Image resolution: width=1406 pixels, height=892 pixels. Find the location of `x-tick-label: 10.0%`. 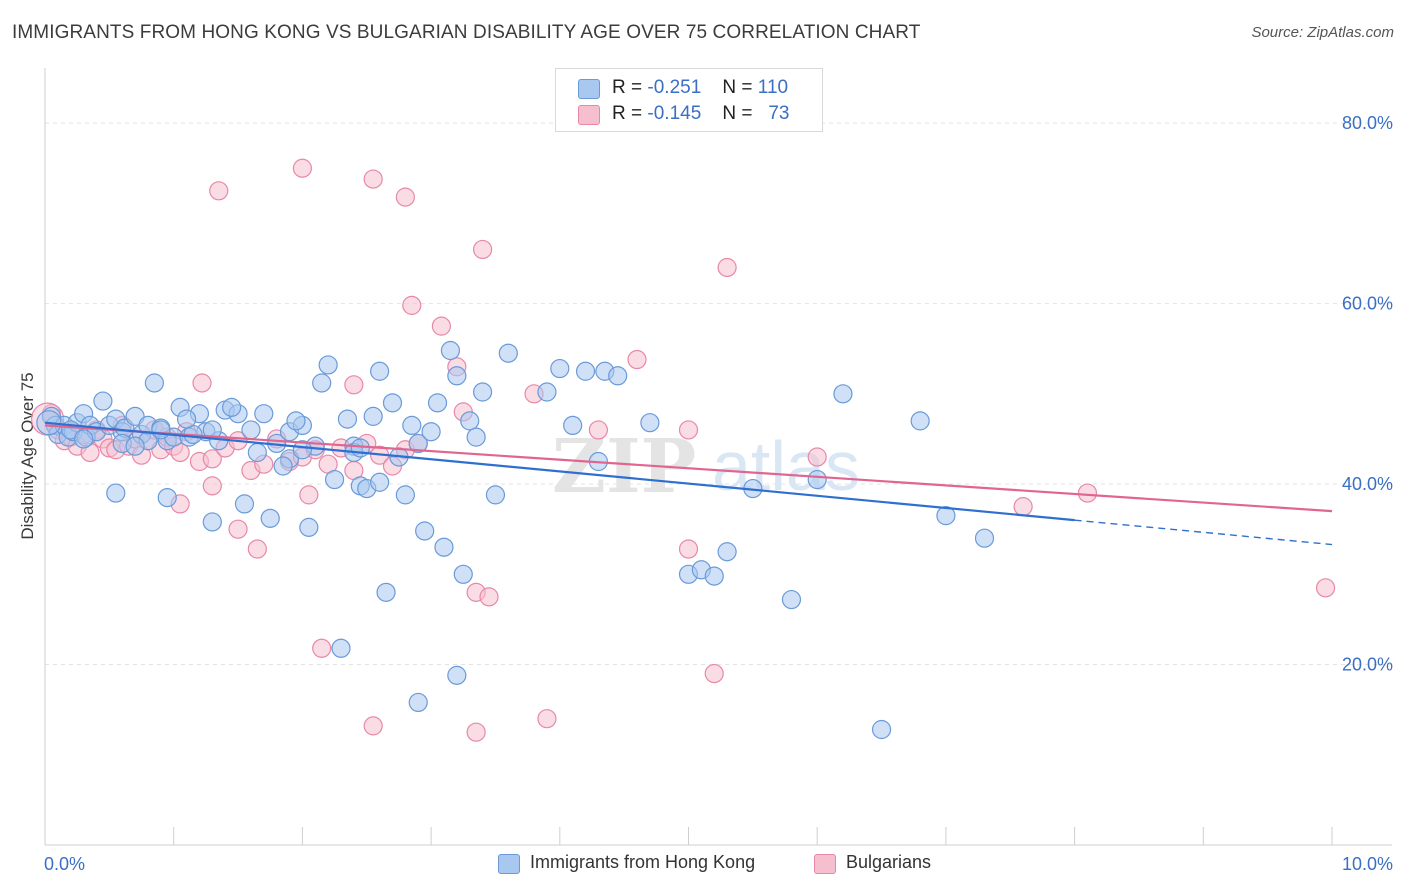

x-tick-label: 10.0% is located at coordinates (1367, 864).